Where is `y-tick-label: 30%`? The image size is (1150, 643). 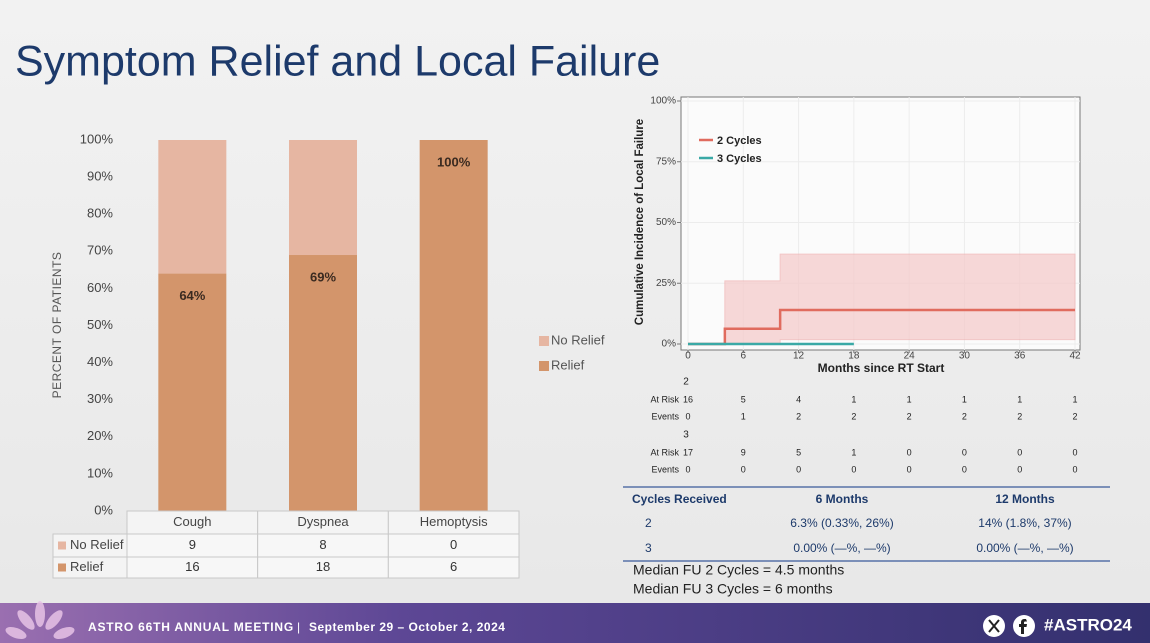 y-tick-label: 30% is located at coordinates (100, 398).